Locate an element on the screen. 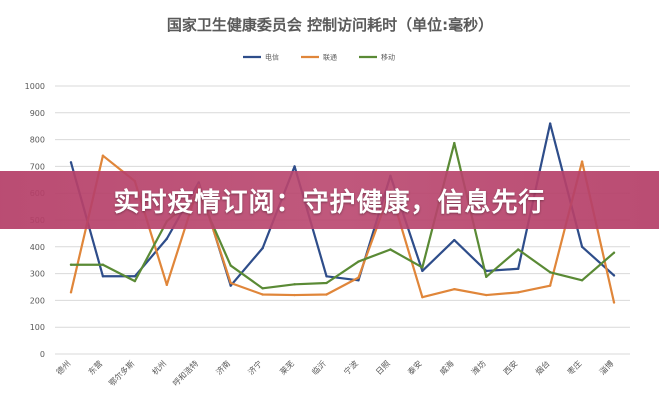 This screenshot has width=659, height=400. subscription-banner: 实时疫情订阅：守护健康，信息先行 is located at coordinates (329, 200).